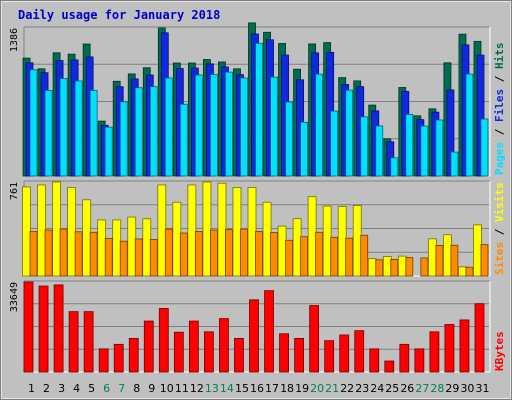 The width and height of the screenshot is (512, 400). I want to click on x-tick-label: 28, so click(437, 388).